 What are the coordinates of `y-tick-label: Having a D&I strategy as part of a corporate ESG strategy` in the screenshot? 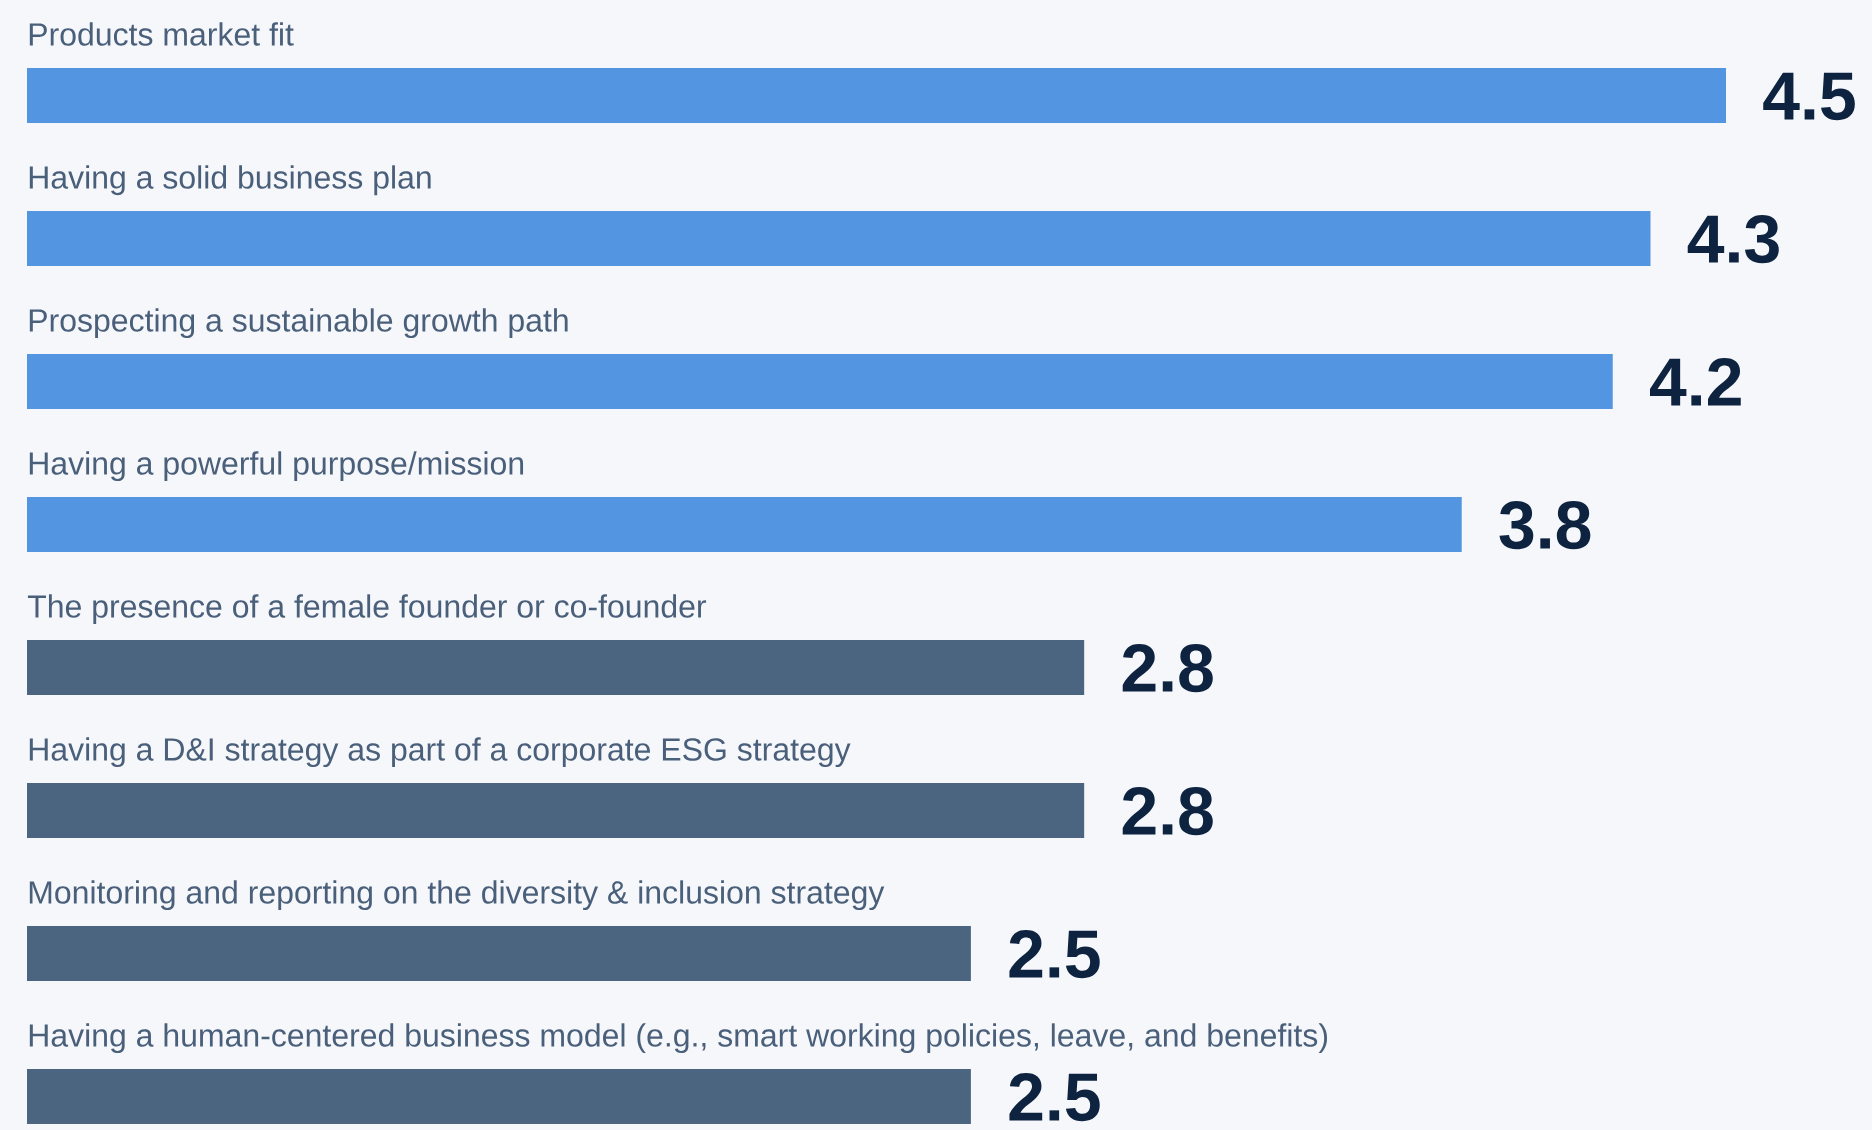 It's located at (440, 752).